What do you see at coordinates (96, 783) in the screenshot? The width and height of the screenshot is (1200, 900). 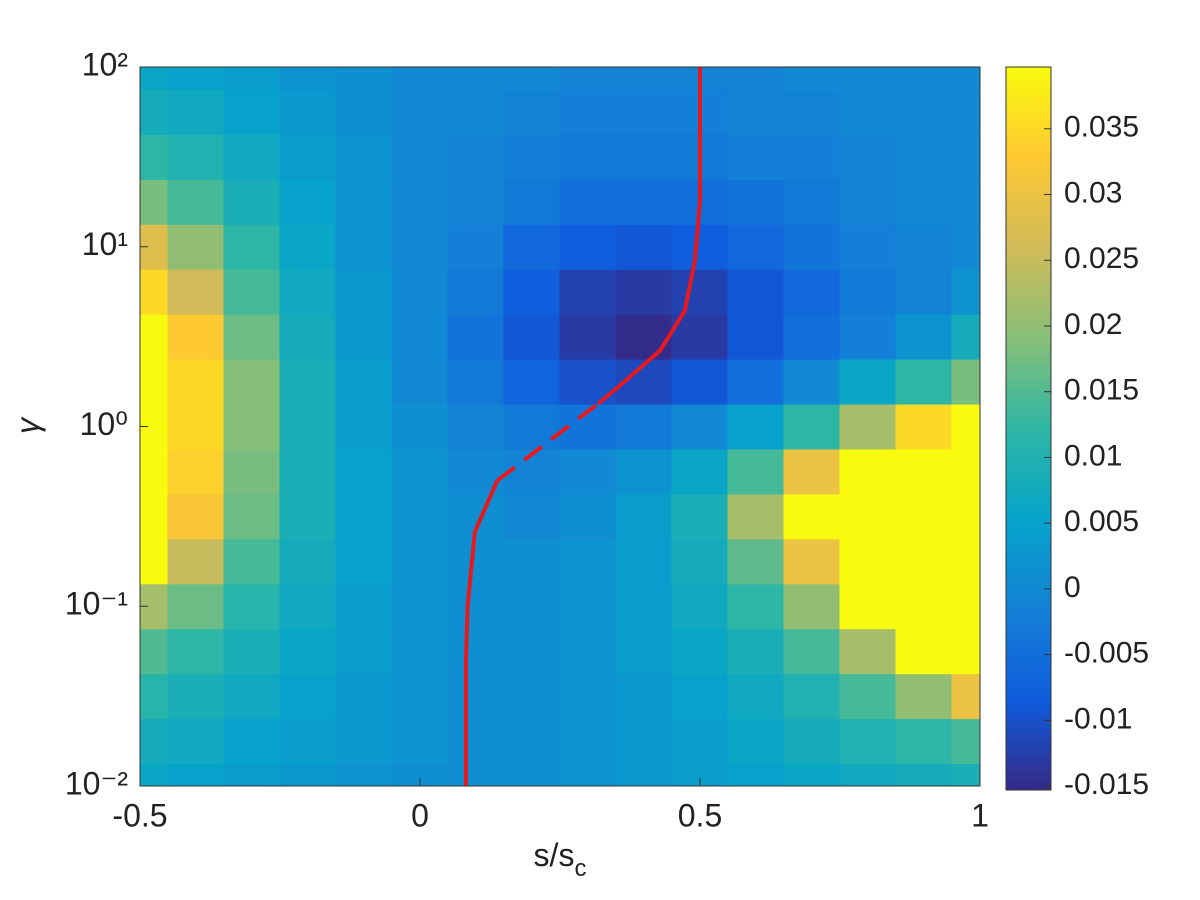 I see `y-tick-label: 10⁻²` at bounding box center [96, 783].